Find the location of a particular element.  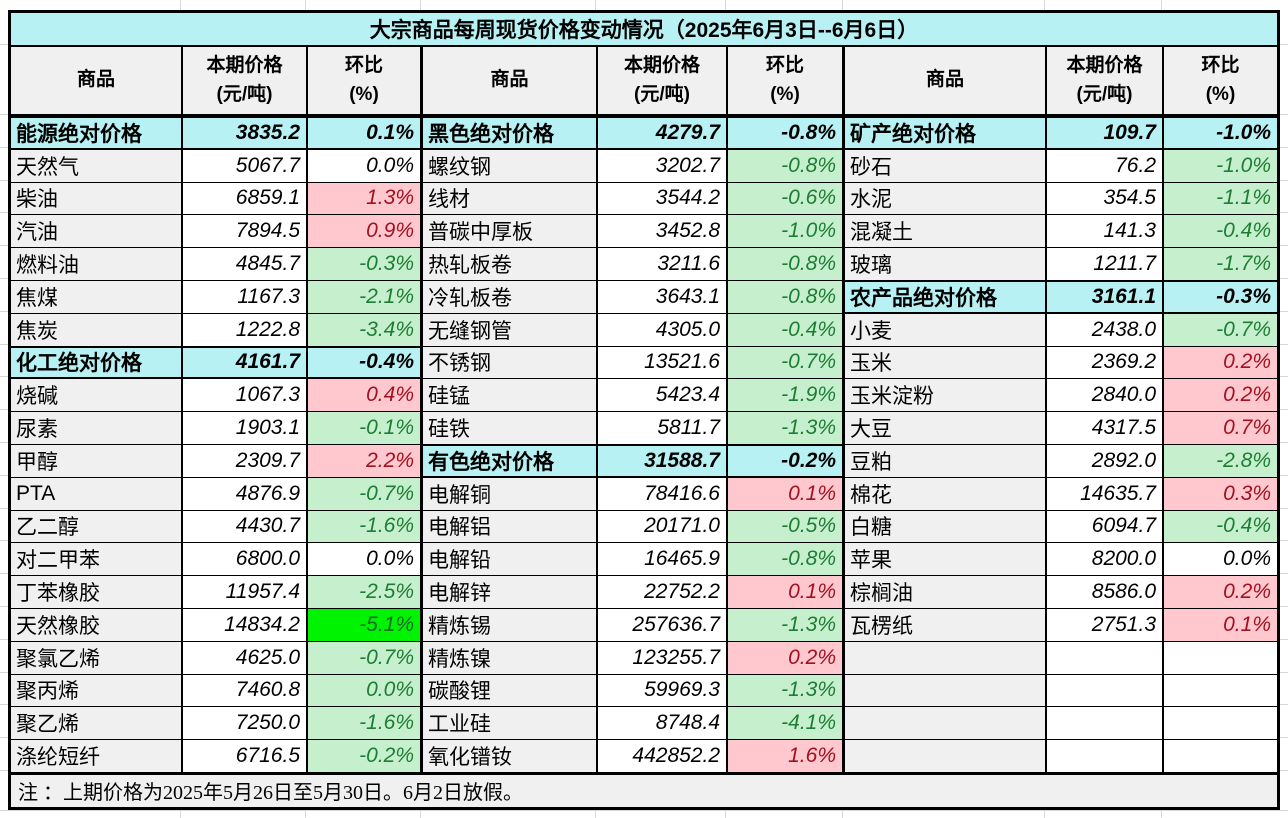

category-pct-cell: -1.0% is located at coordinates (1220, 133).